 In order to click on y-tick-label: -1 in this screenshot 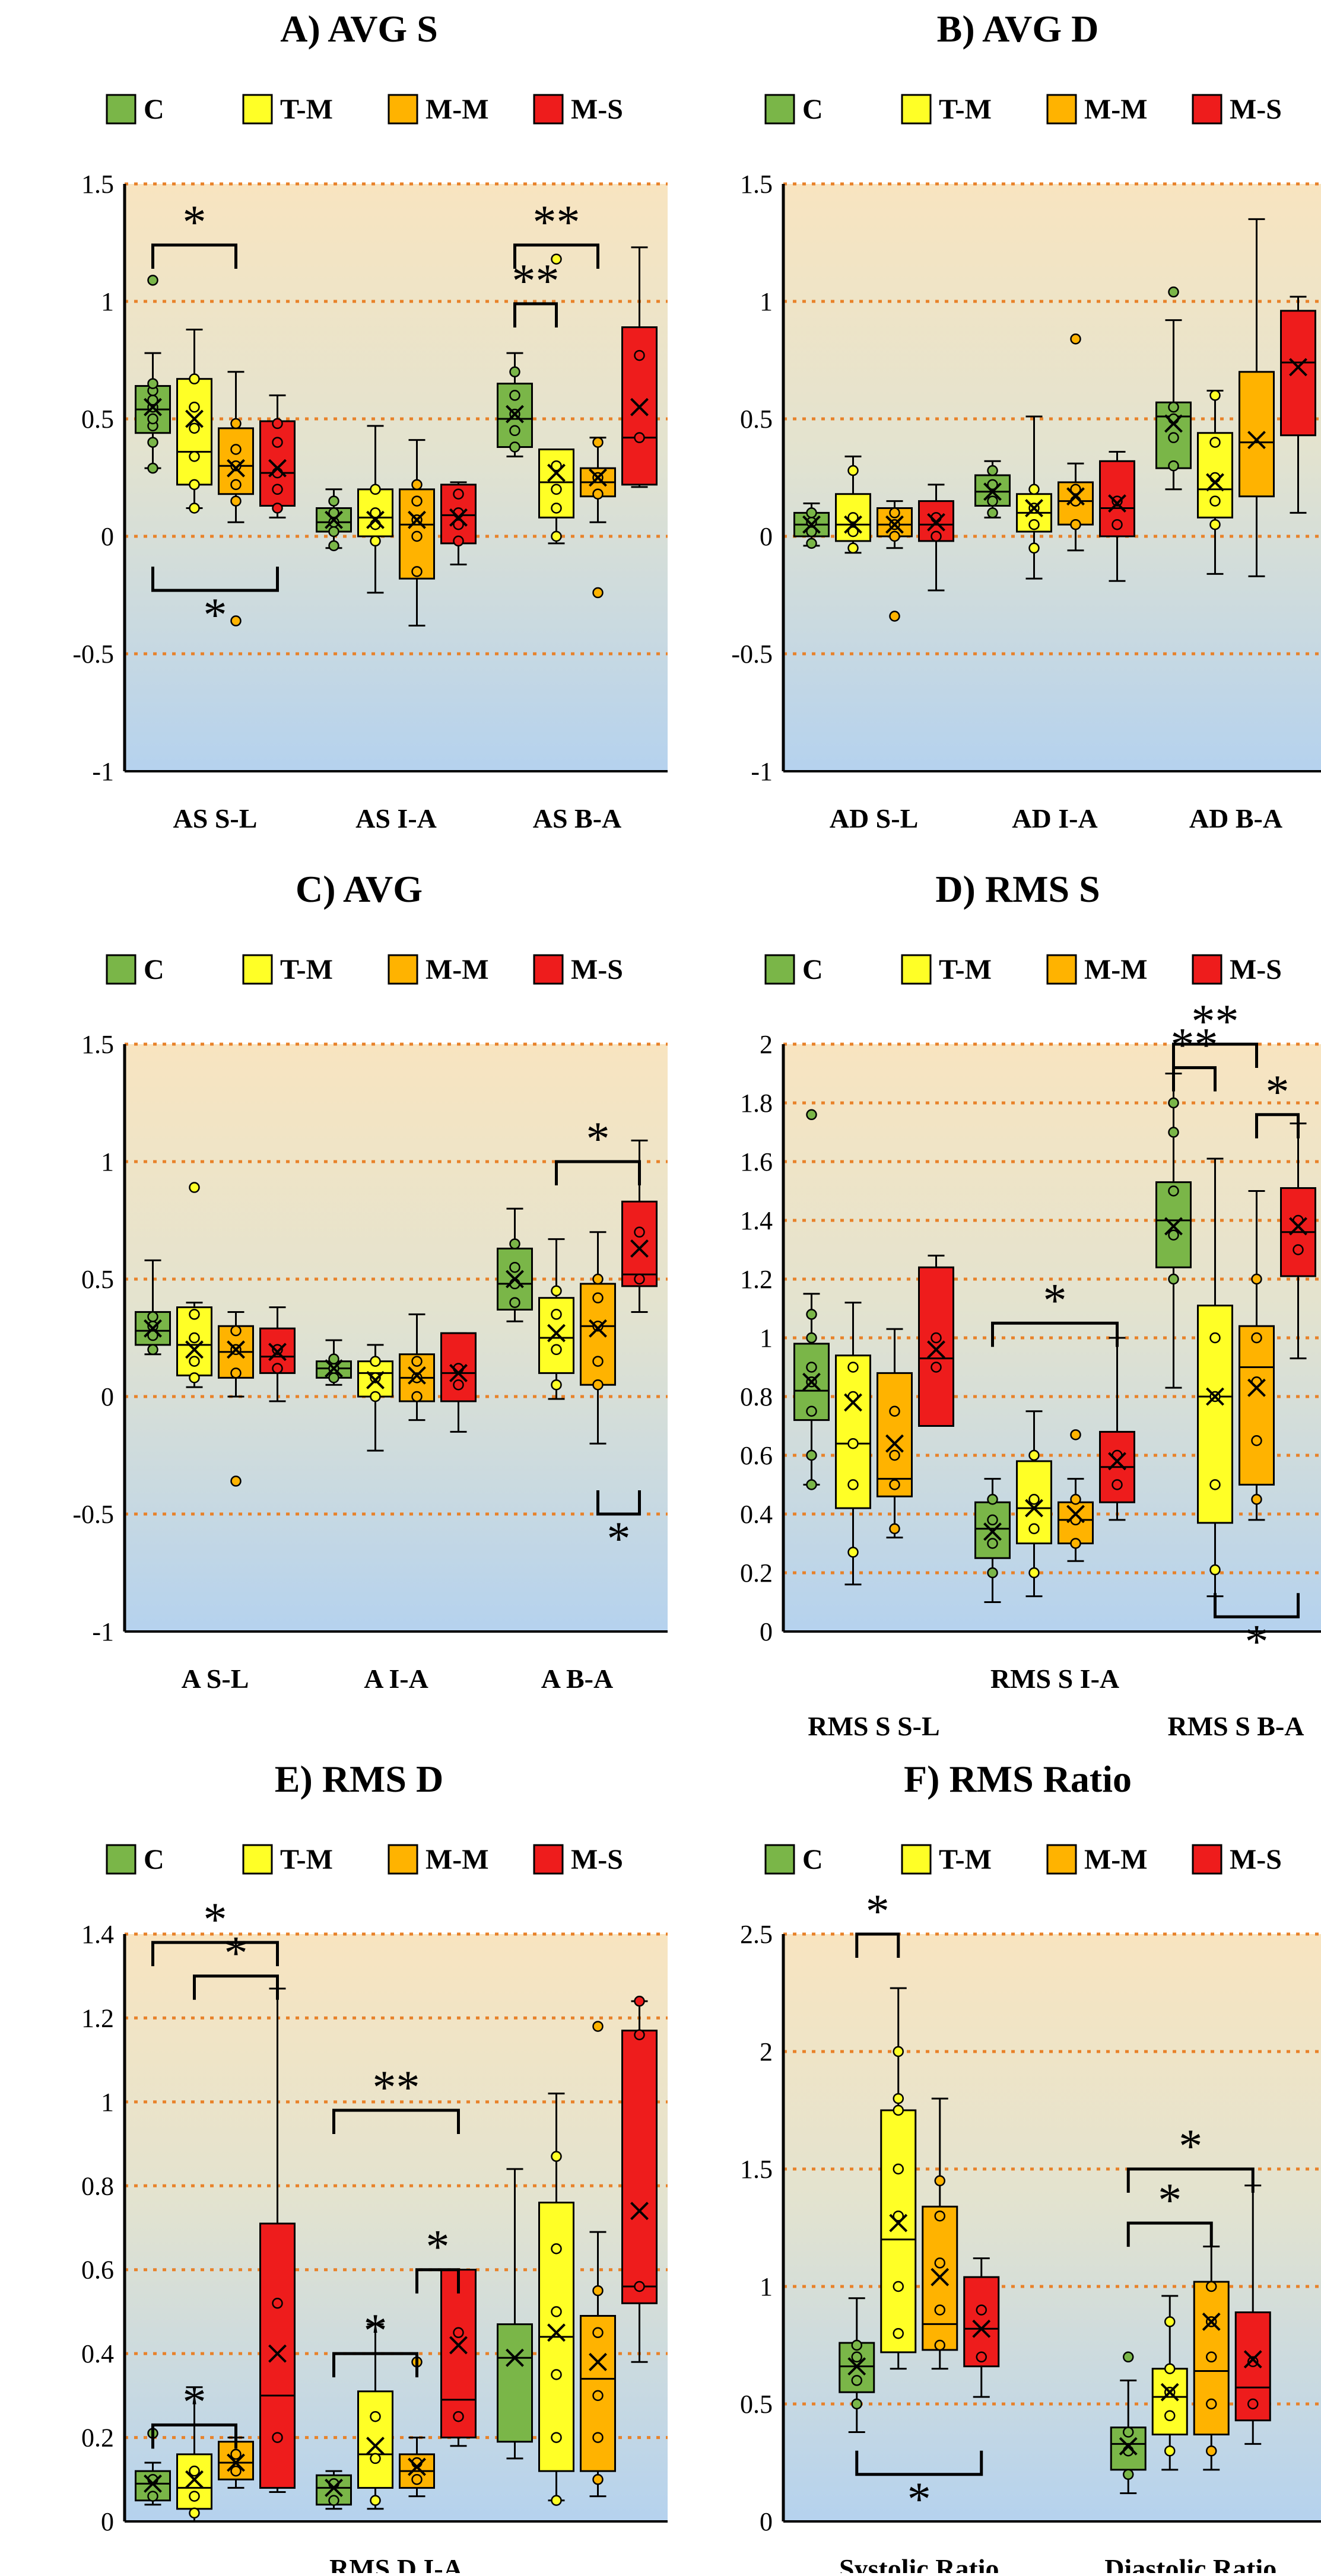, I will do `click(762, 771)`.